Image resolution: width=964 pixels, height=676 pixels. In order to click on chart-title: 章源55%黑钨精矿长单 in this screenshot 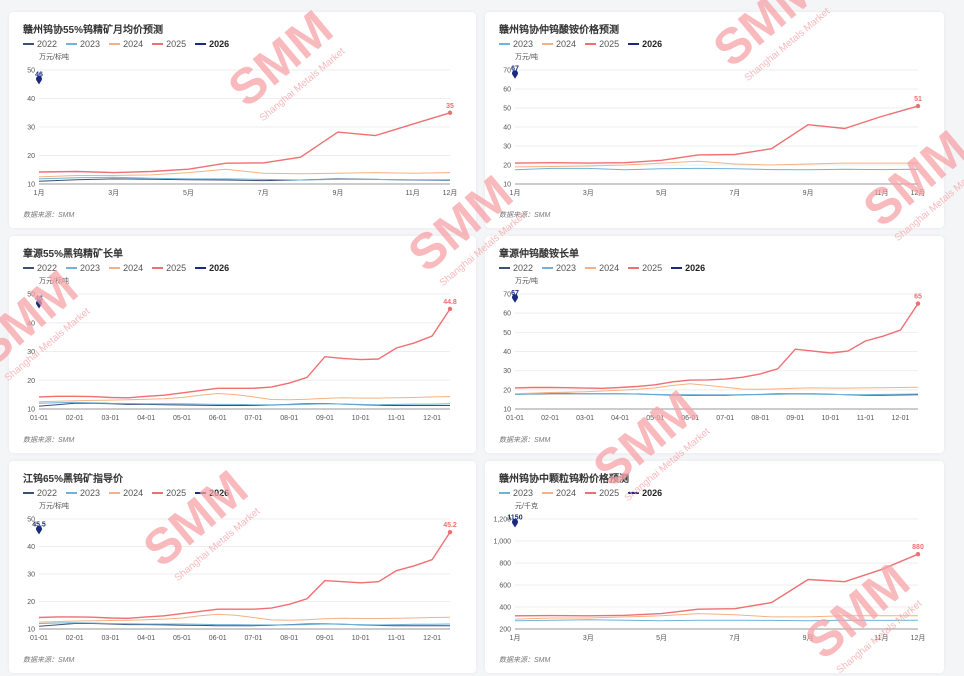, I will do `click(73, 254)`.